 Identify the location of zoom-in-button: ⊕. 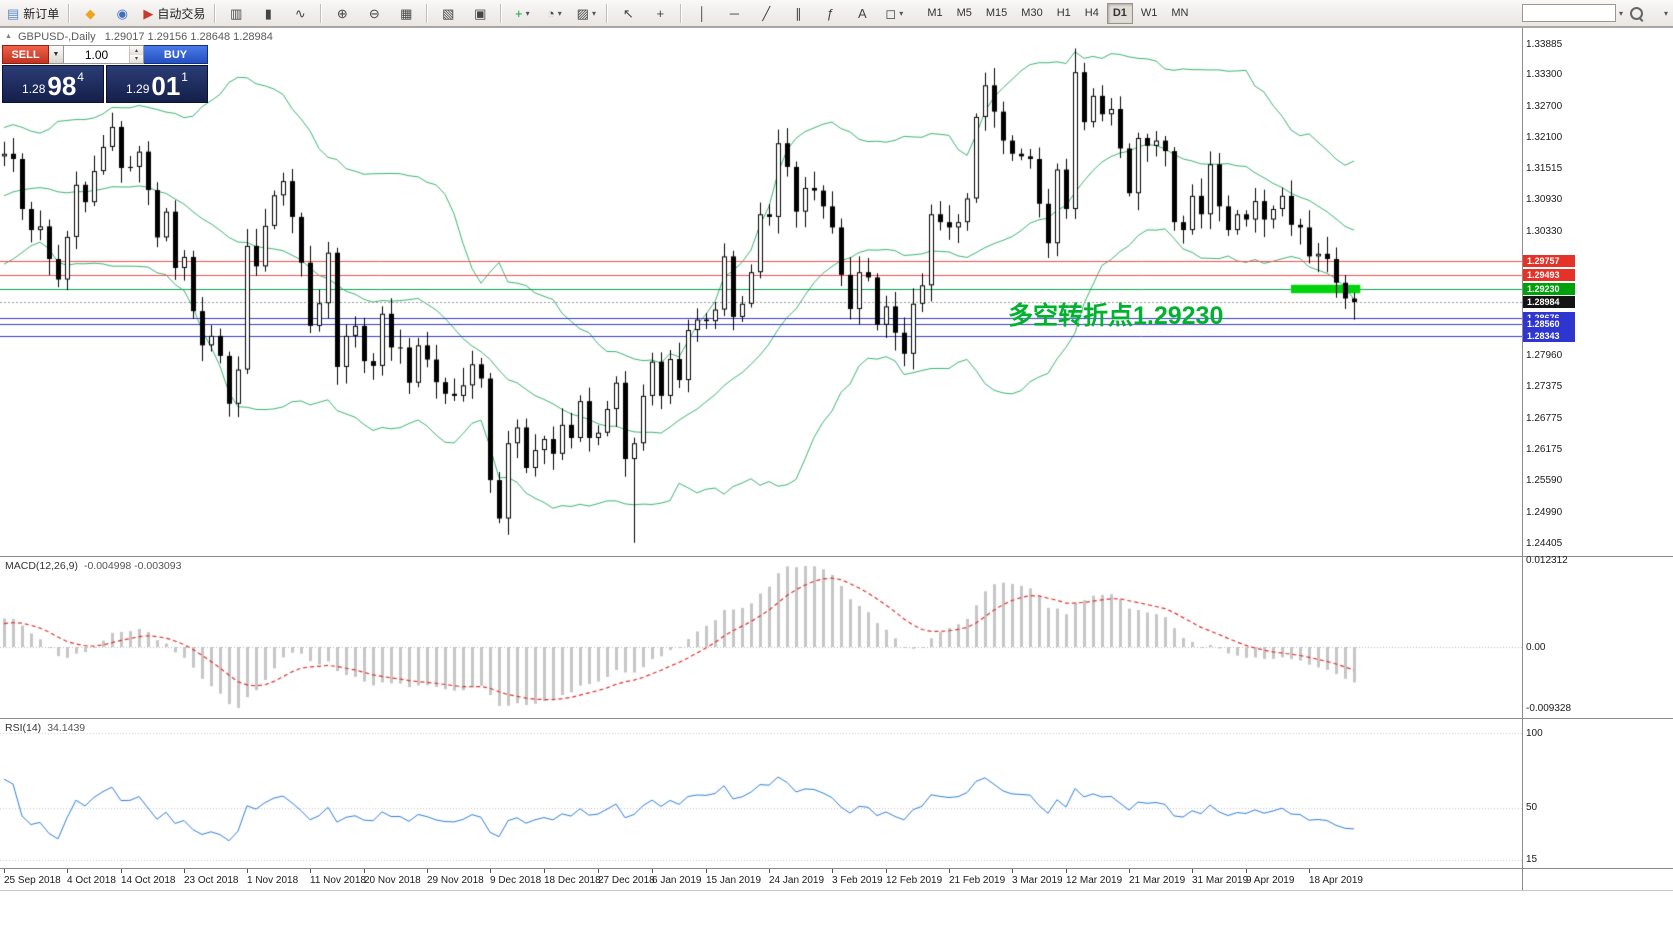
(342, 13).